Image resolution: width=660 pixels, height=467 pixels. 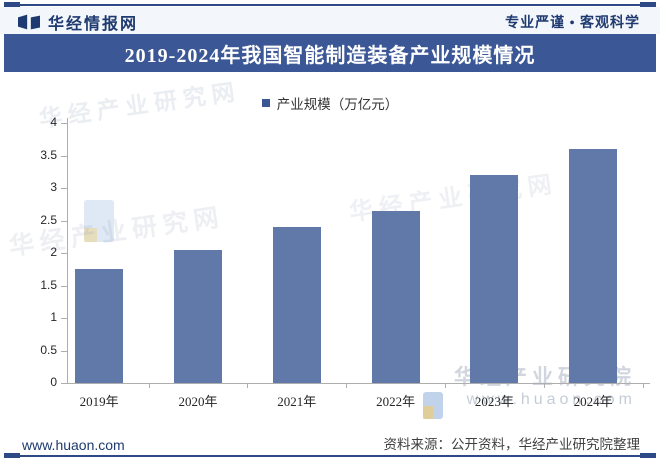 What do you see at coordinates (330, 55) in the screenshot?
I see `chart-title: 2019-2024年我国智能制造装备产业规模情况` at bounding box center [330, 55].